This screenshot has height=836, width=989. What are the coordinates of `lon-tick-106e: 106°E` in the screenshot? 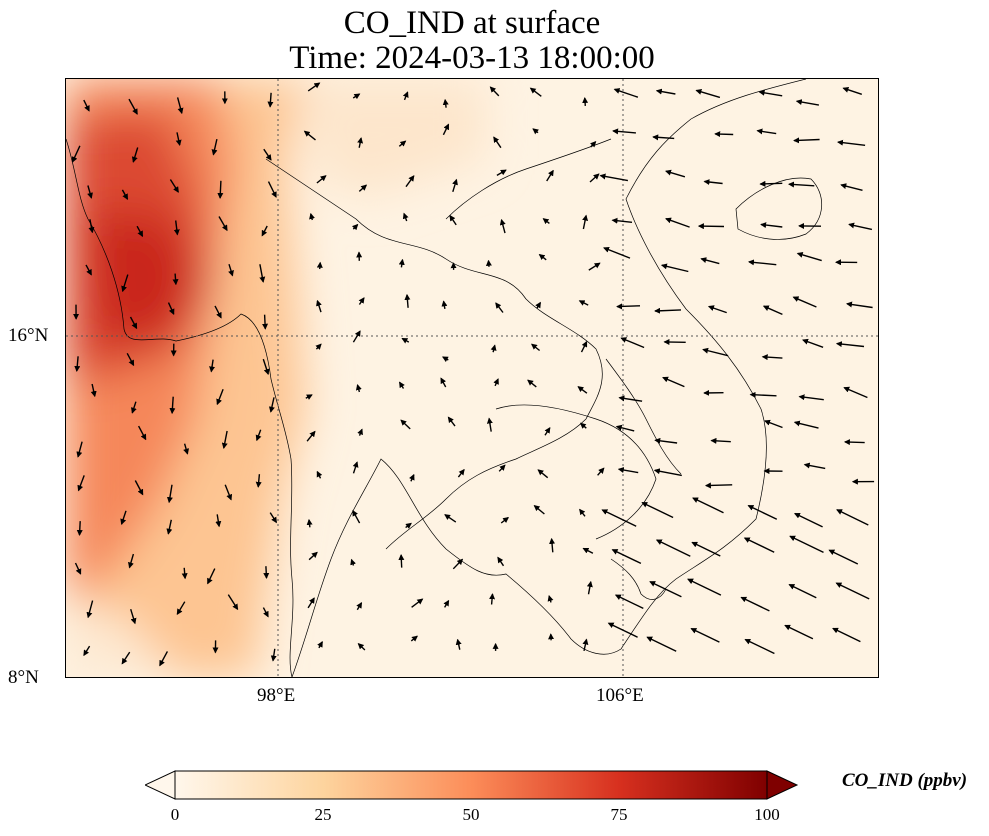 It's located at (620, 695).